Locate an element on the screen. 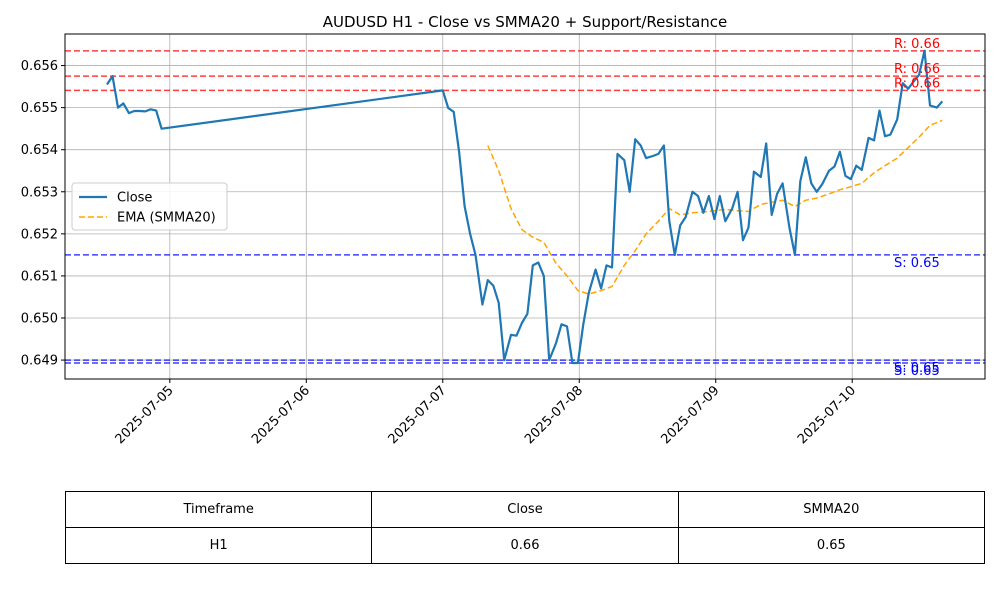 This screenshot has width=1000, height=600. table-header-row: Timeframe Close SMMA20 is located at coordinates (525, 509).